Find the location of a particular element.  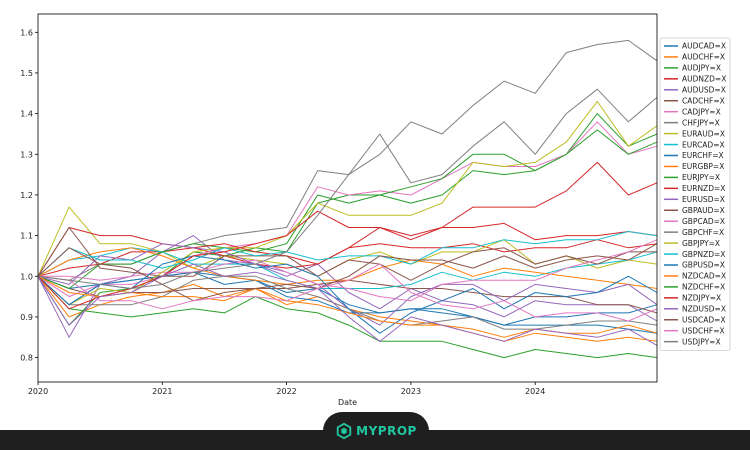

legend-label: AUDNZD=X is located at coordinates (704, 79).